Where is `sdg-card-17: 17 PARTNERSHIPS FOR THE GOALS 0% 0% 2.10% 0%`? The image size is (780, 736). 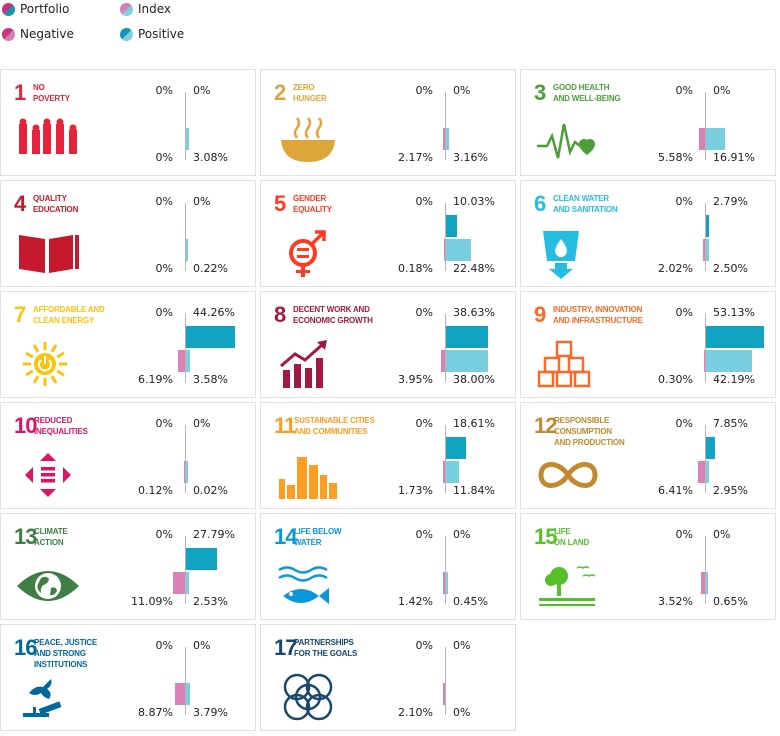
sdg-card-17: 17 PARTNERSHIPS FOR THE GOALS 0% 0% 2.10% 0% is located at coordinates (388, 677).